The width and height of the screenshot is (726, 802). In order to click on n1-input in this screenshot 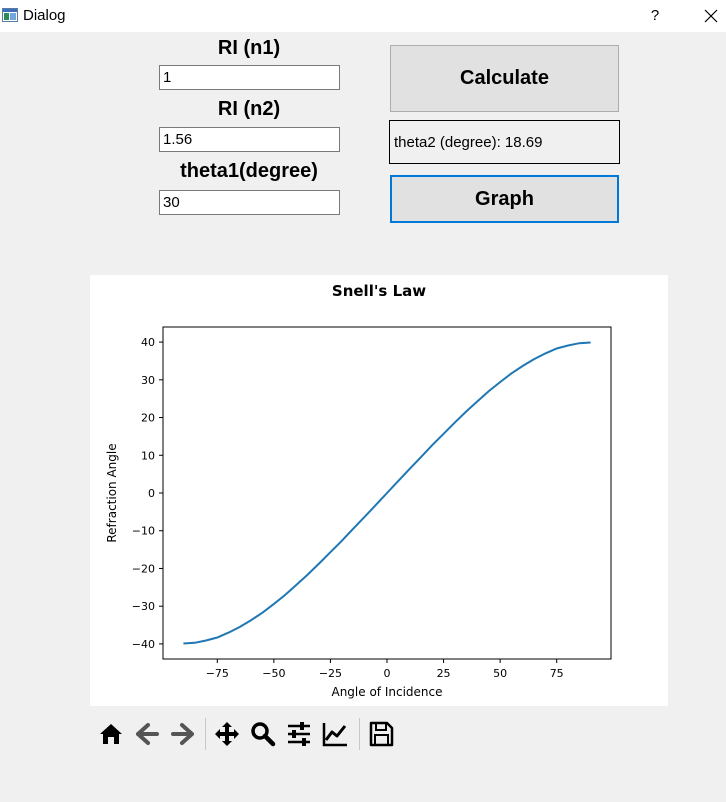, I will do `click(249, 77)`.